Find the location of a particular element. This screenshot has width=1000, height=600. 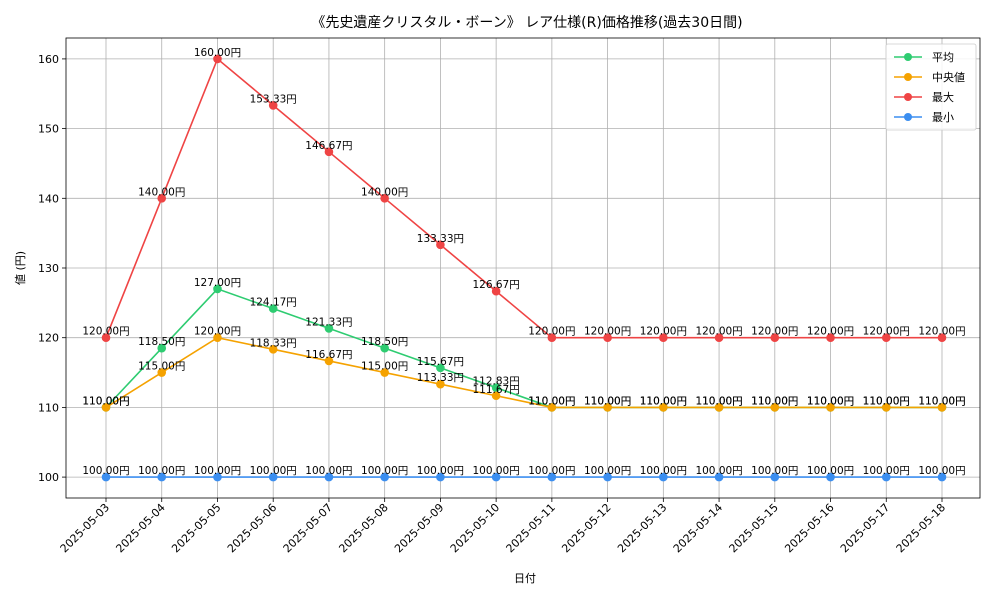

legend-box is located at coordinates (931, 87).